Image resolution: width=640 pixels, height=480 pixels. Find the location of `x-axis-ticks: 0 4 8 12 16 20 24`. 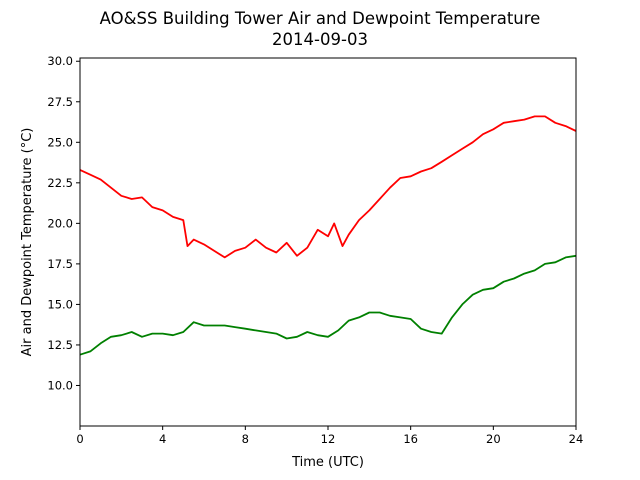

x-axis-ticks: 0 4 8 12 16 20 24 is located at coordinates (329, 436).